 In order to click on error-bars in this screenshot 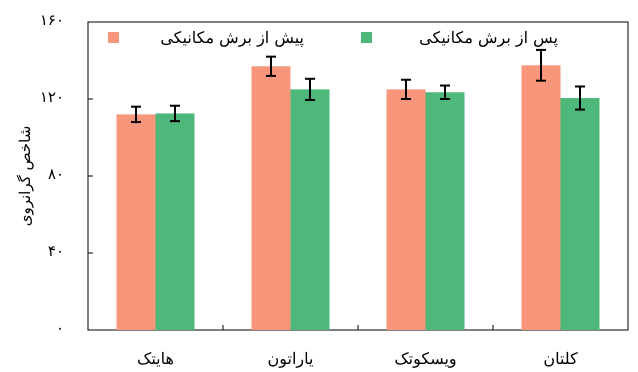, I will do `click(358, 86)`.